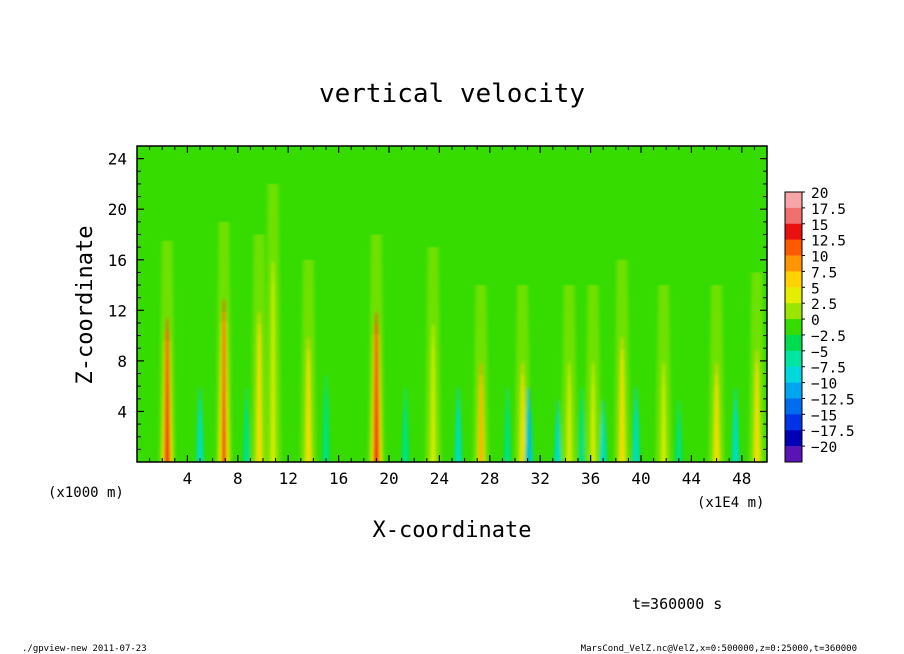 Image resolution: width=904 pixels, height=654 pixels. I want to click on footer-program-info: ./gpview-new 2011-07-23, so click(84, 649).